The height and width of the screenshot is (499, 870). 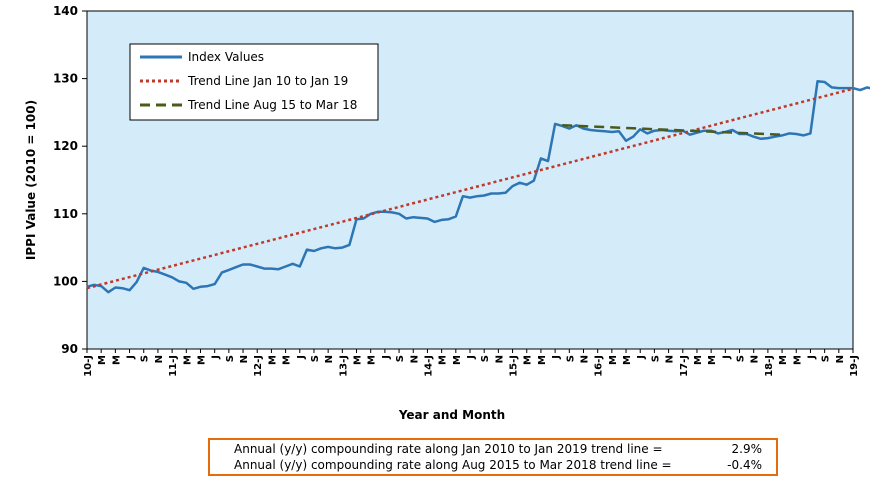 I want to click on x-tick-label: 11-J, so click(x=173, y=366).